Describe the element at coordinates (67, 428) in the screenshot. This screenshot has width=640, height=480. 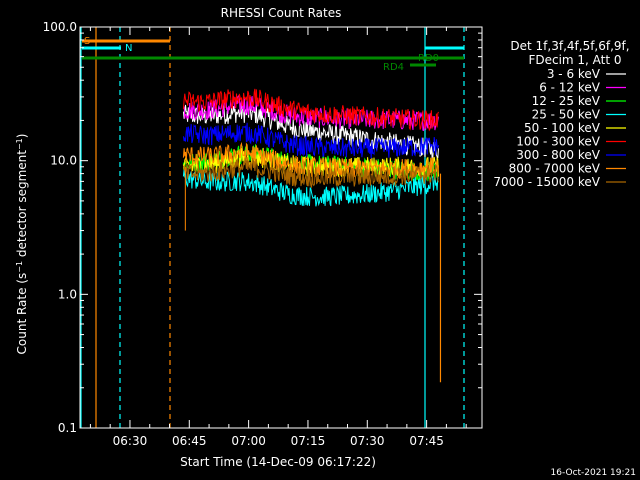
I see `y-tick-label-1: 0.1` at that location.